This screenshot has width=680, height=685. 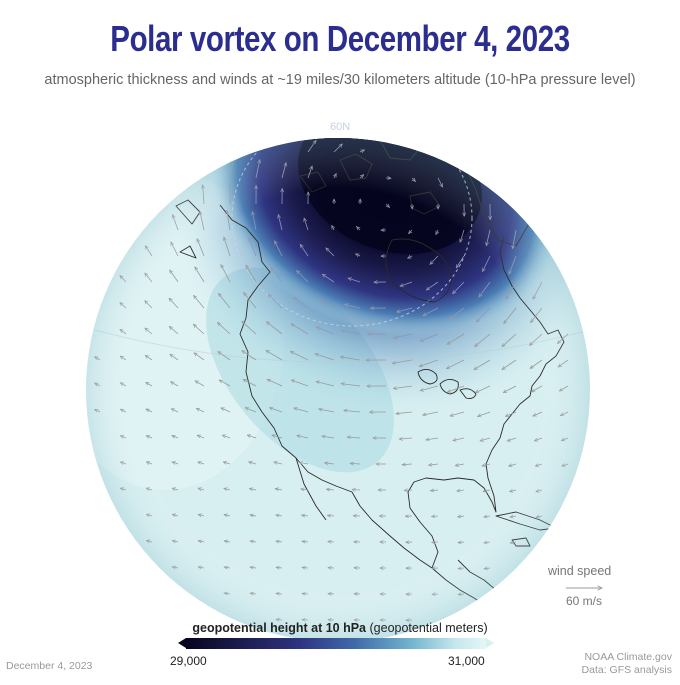 What do you see at coordinates (490, 643) in the screenshot?
I see `legend-arrow-right` at bounding box center [490, 643].